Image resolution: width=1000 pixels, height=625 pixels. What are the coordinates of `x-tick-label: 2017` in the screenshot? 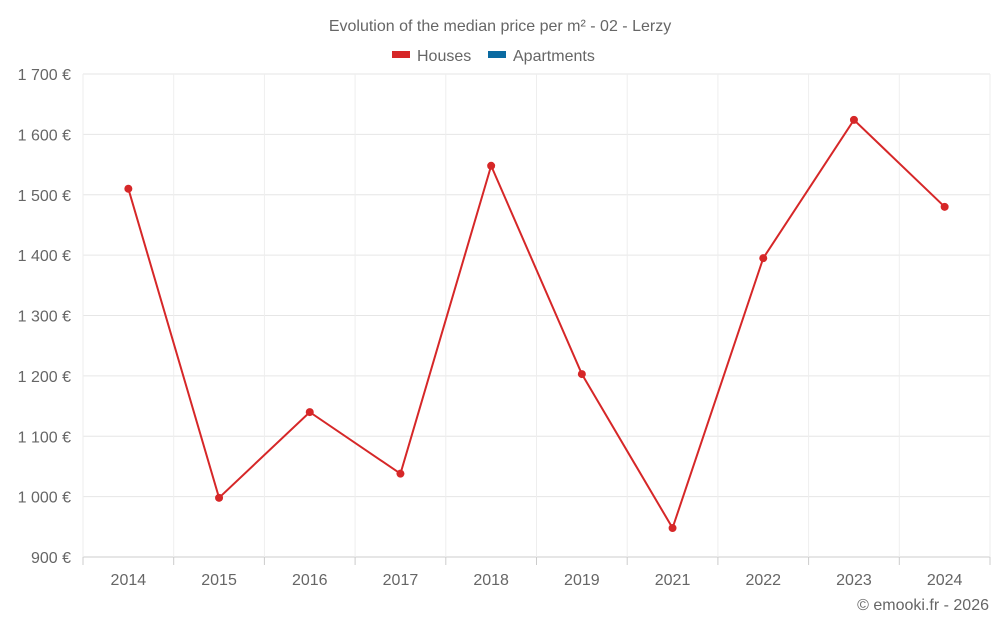 It's located at (401, 580).